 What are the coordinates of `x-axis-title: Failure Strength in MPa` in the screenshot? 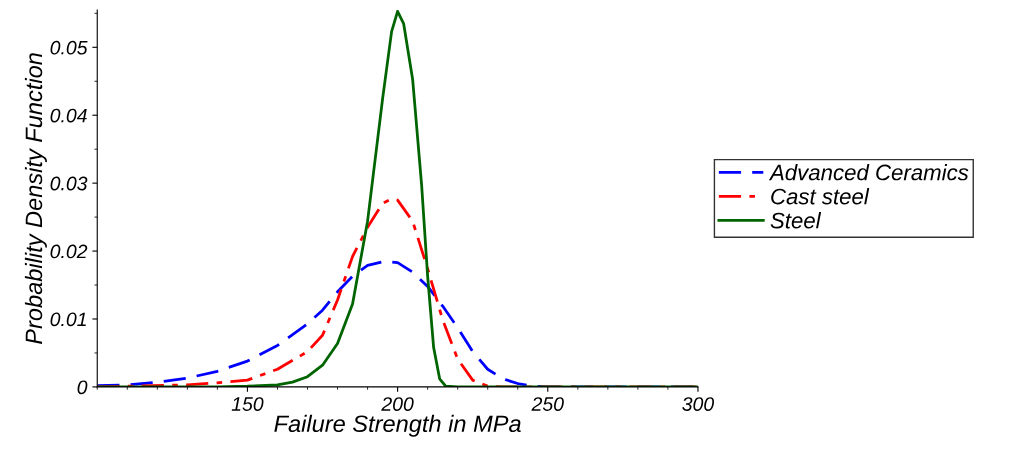 It's located at (397, 425).